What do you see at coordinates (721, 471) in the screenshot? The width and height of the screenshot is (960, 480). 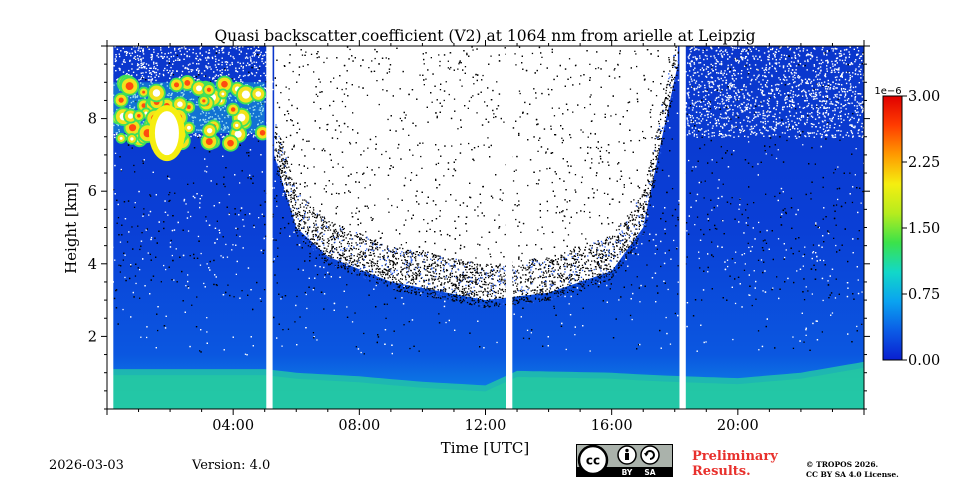 I see `preliminary-line-2: Results.` at bounding box center [721, 471].